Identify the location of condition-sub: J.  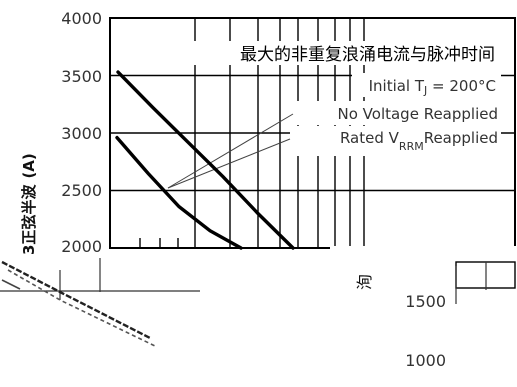
(425, 90).